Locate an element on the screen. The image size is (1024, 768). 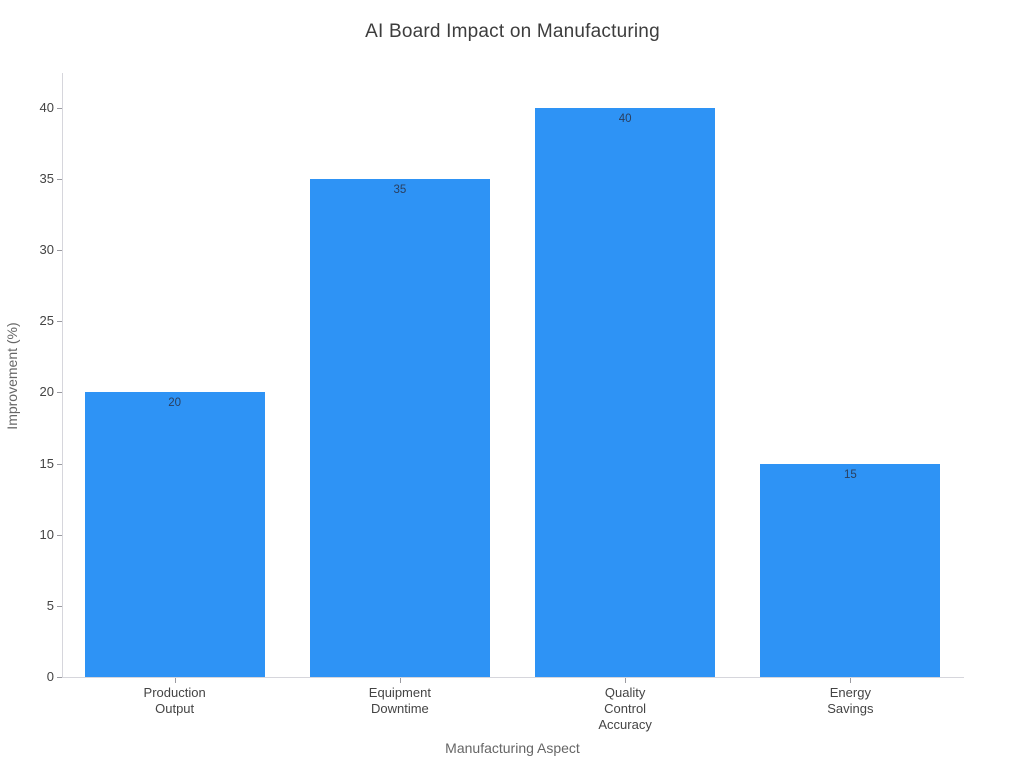
x-axis-line is located at coordinates (513, 677).